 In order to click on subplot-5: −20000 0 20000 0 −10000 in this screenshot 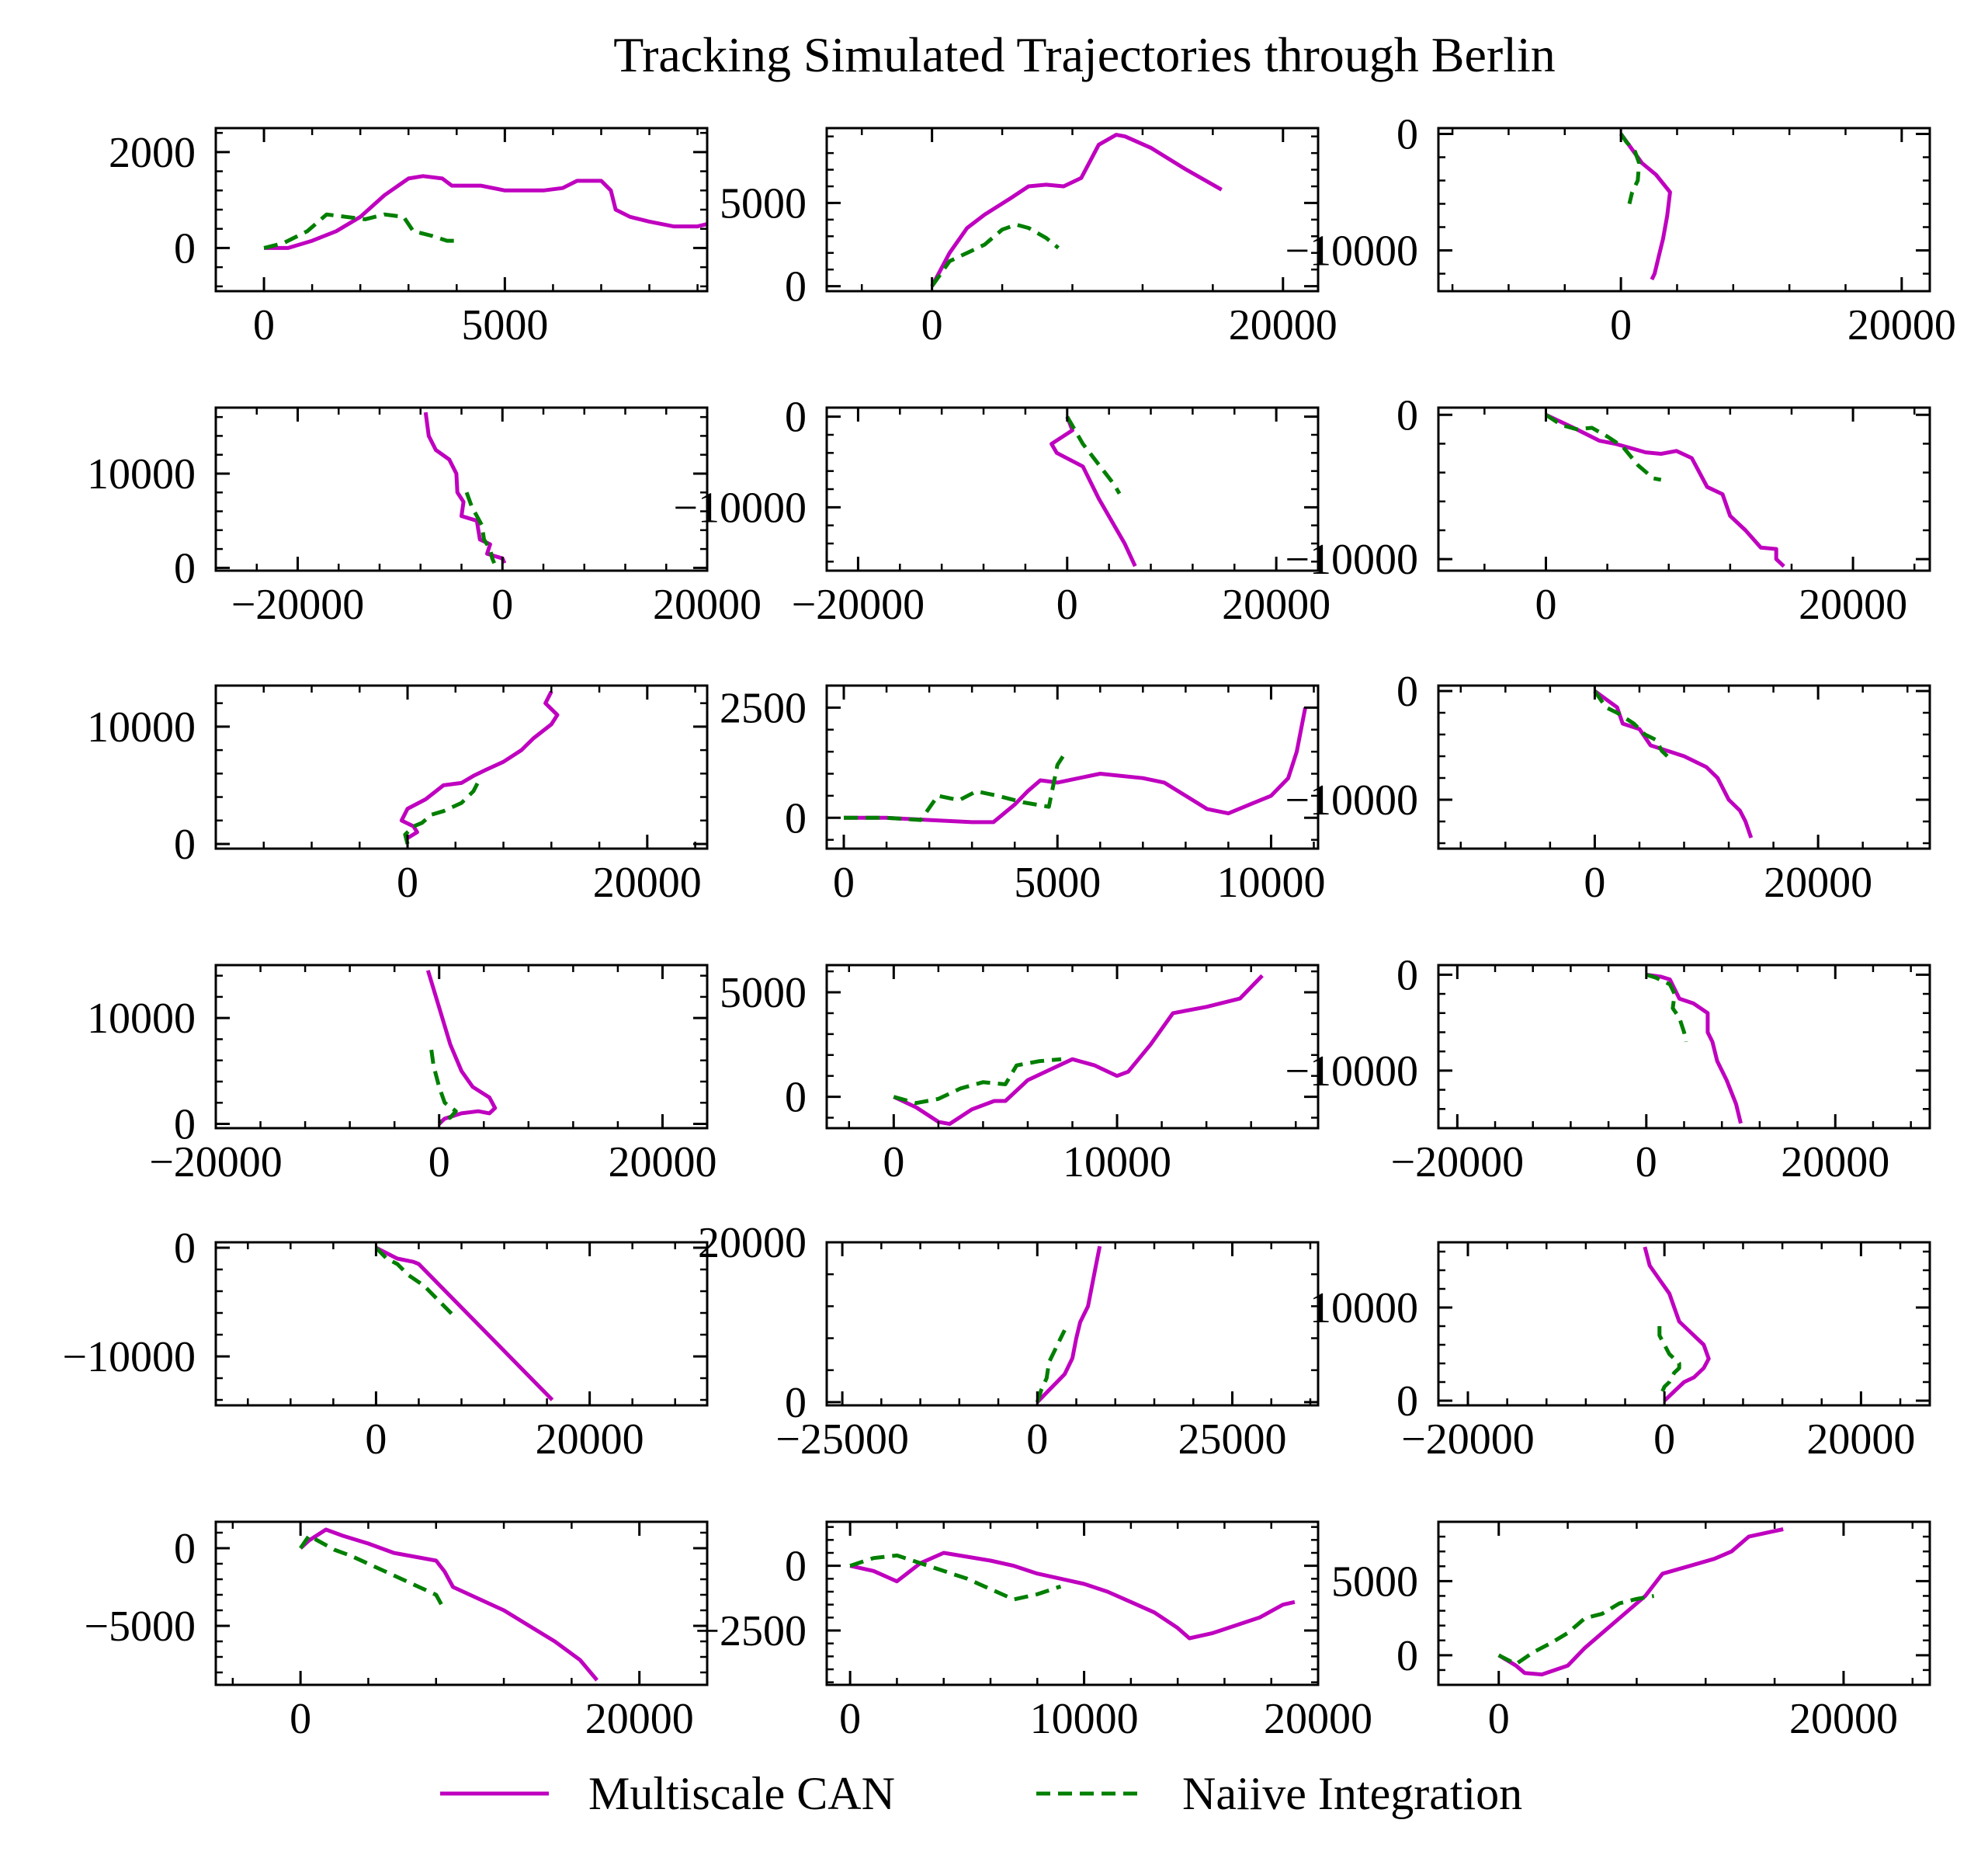, I will do `click(1002, 512)`.